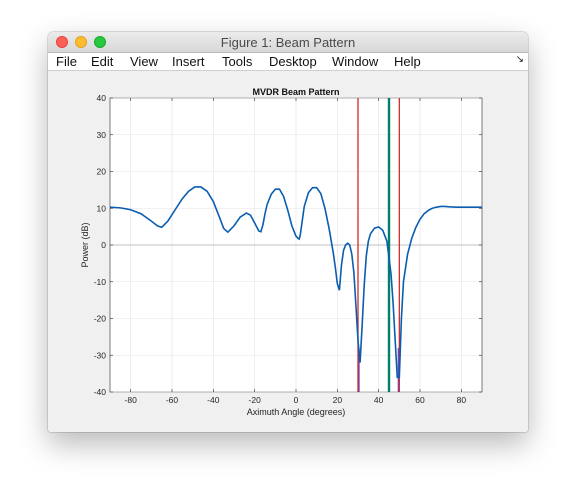 The height and width of the screenshot is (495, 576). I want to click on close-button, so click(62, 42).